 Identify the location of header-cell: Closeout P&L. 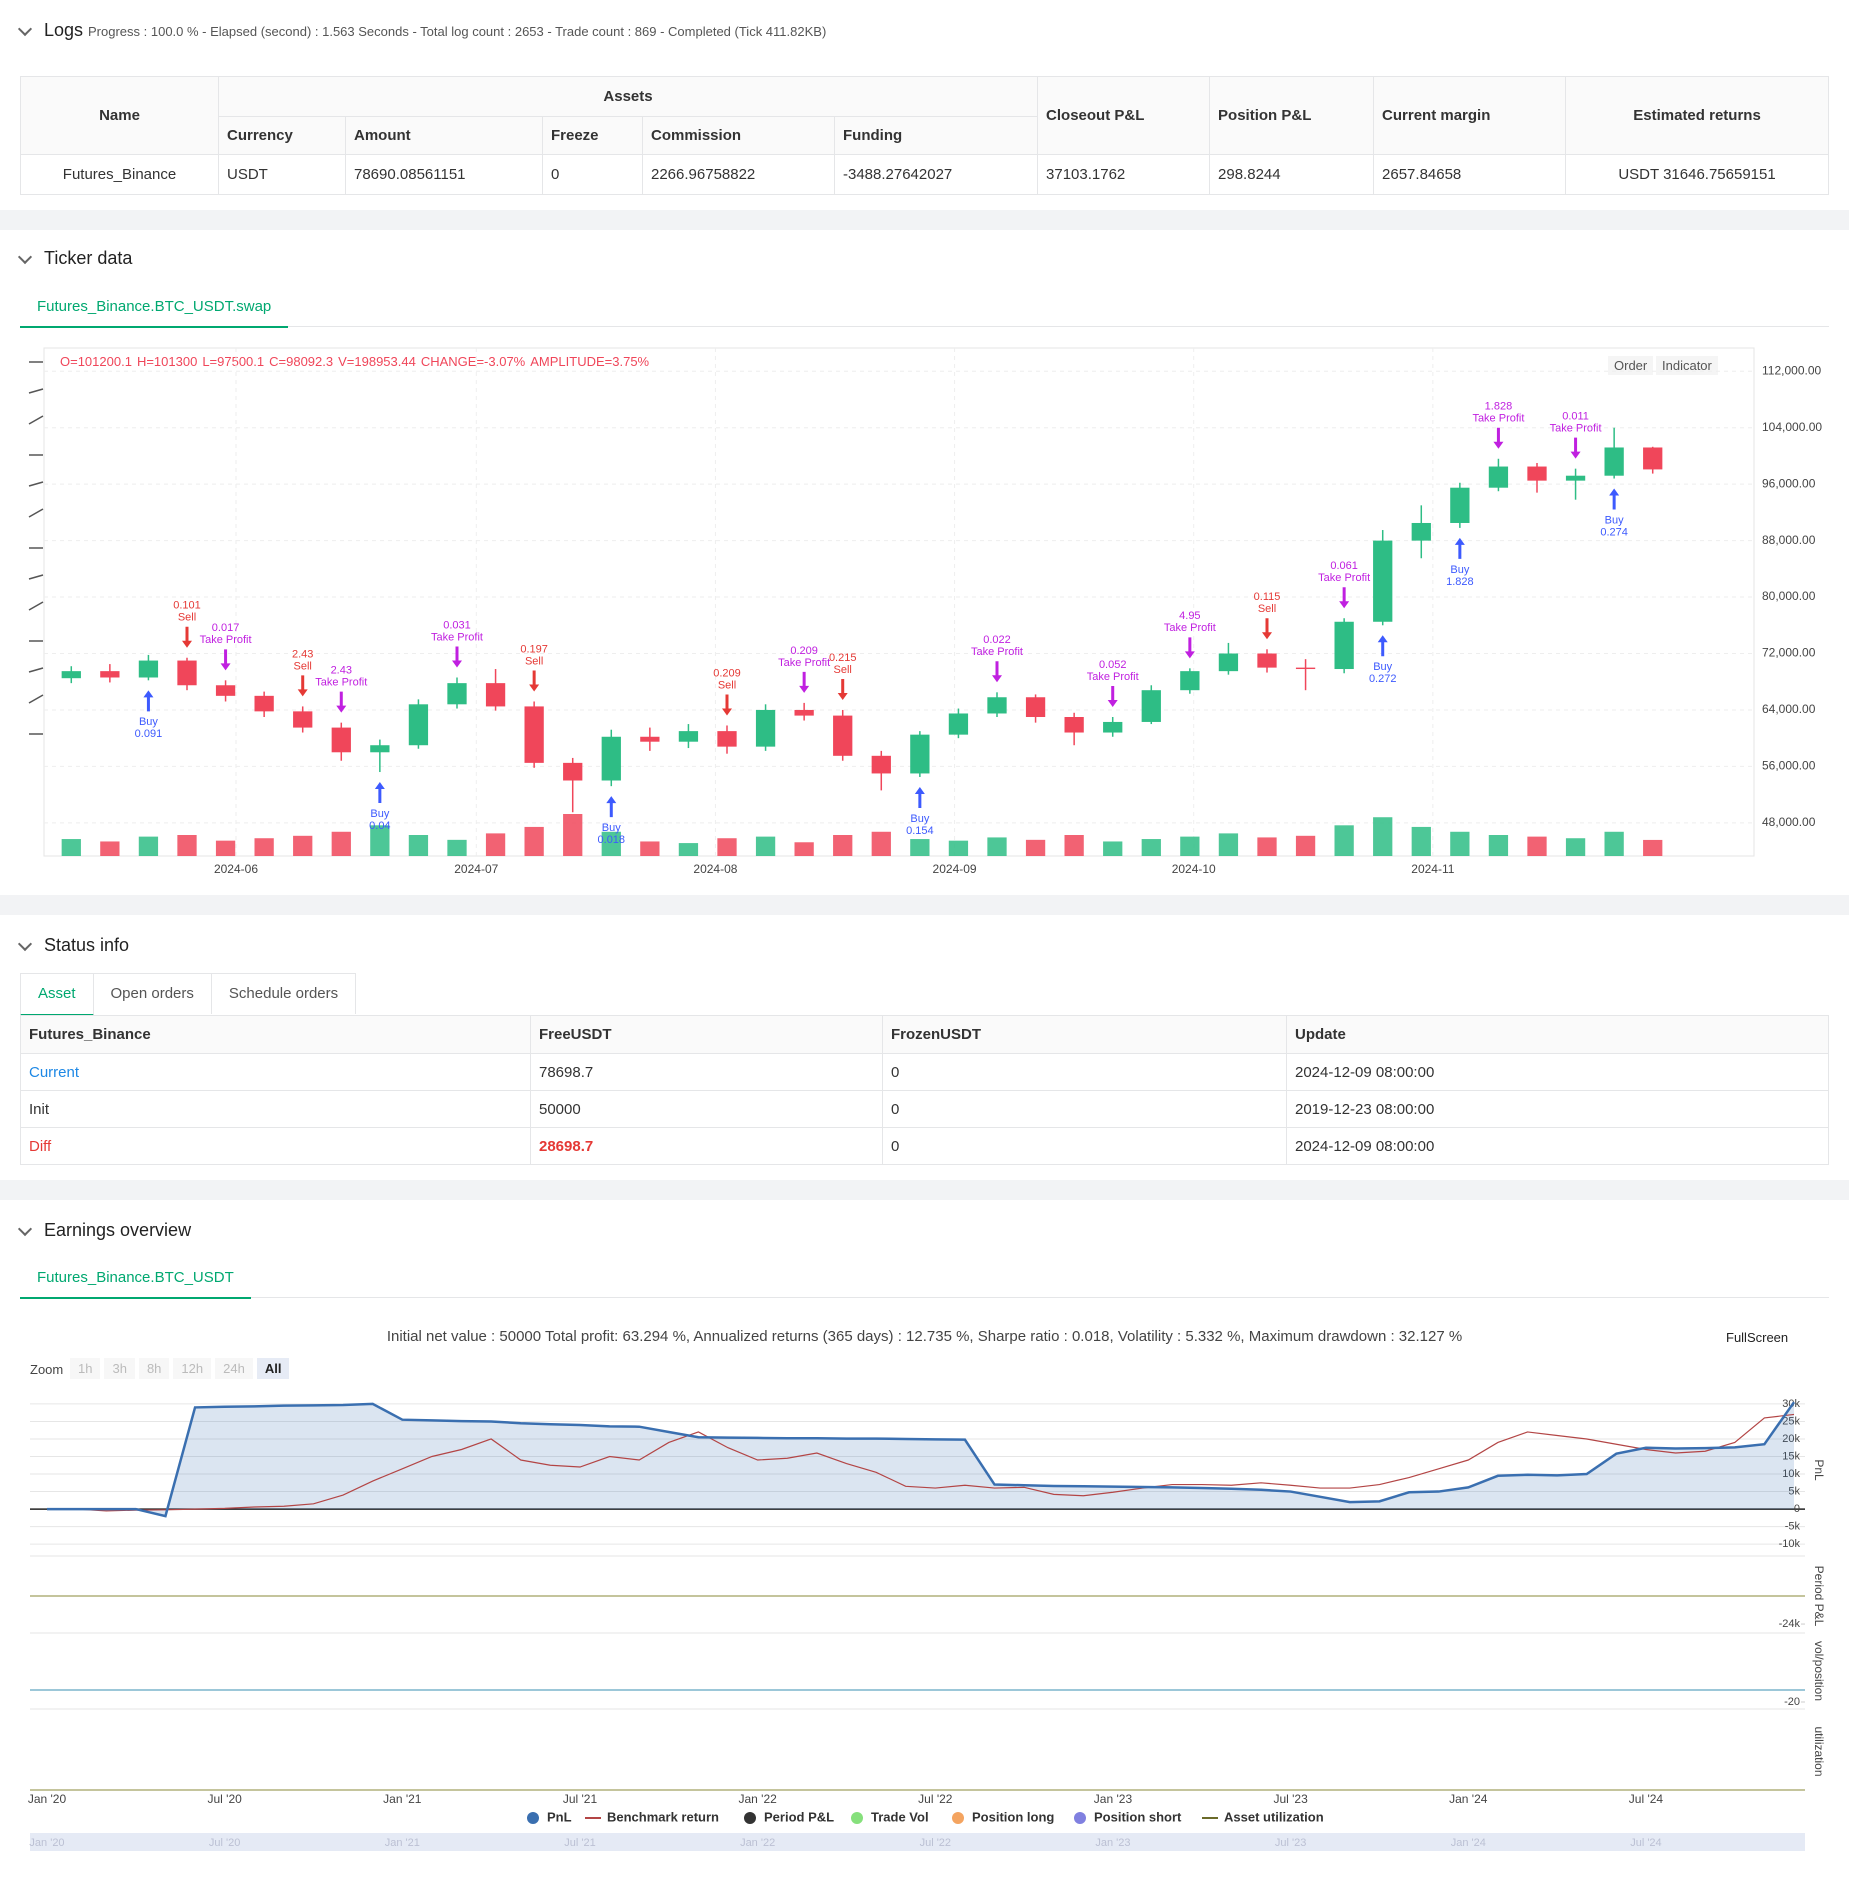
(1124, 115).